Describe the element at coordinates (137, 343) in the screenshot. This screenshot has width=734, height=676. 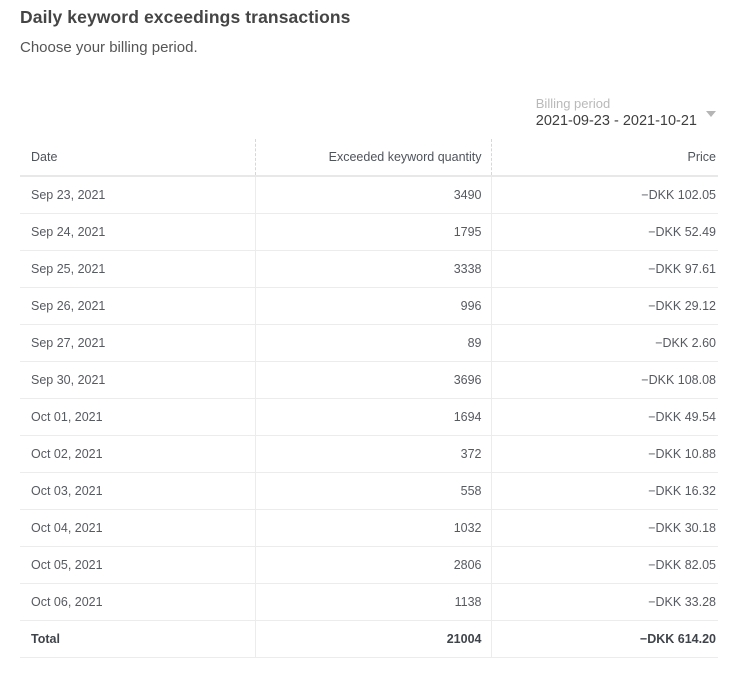
I see `row-date: Sep 27, 2021` at that location.